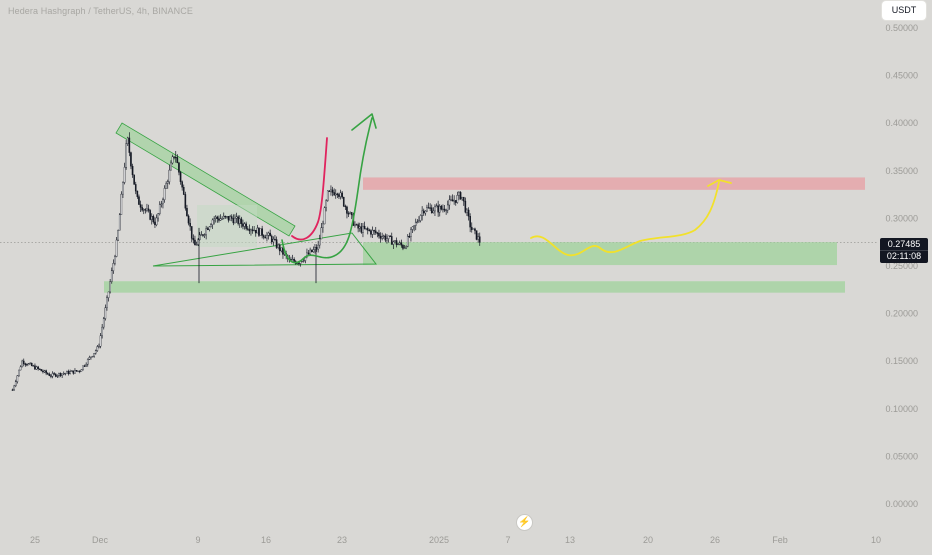 This screenshot has width=932, height=555. Describe the element at coordinates (625, 219) in the screenshot. I see `yellow-projection-line` at that location.